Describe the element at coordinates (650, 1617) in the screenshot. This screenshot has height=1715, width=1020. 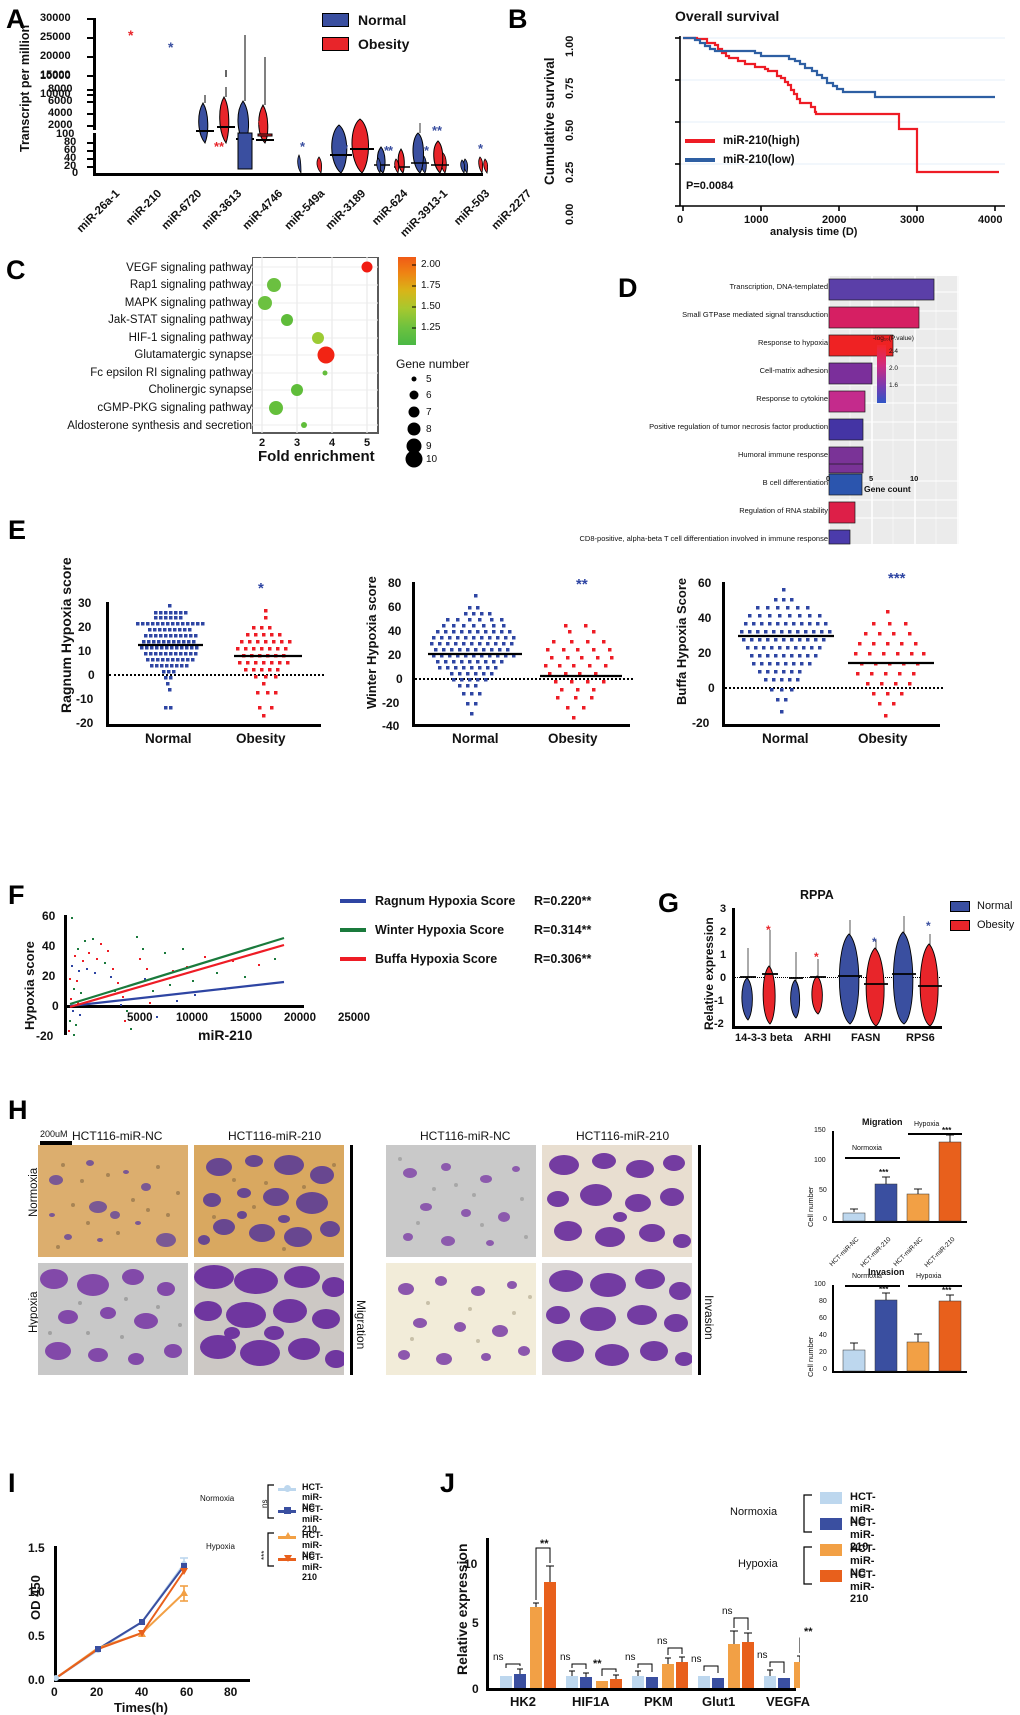
I see `panel-j-bars` at that location.